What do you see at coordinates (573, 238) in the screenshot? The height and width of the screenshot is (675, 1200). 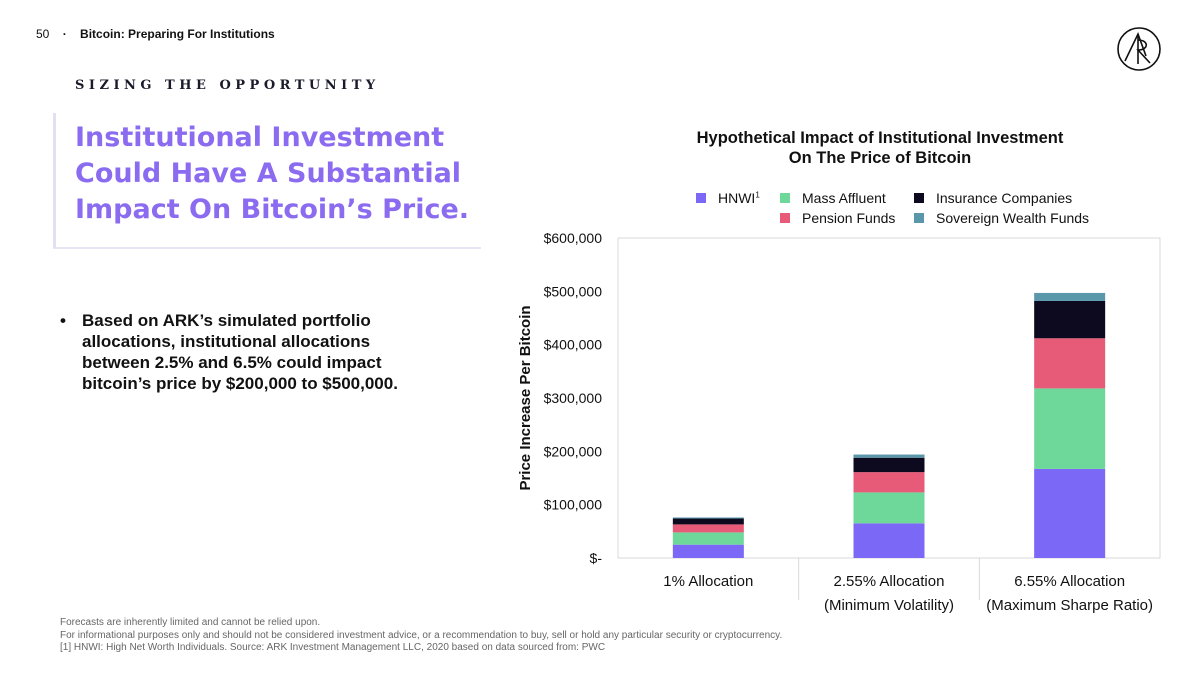 I see `y-tick-label: $600,000` at bounding box center [573, 238].